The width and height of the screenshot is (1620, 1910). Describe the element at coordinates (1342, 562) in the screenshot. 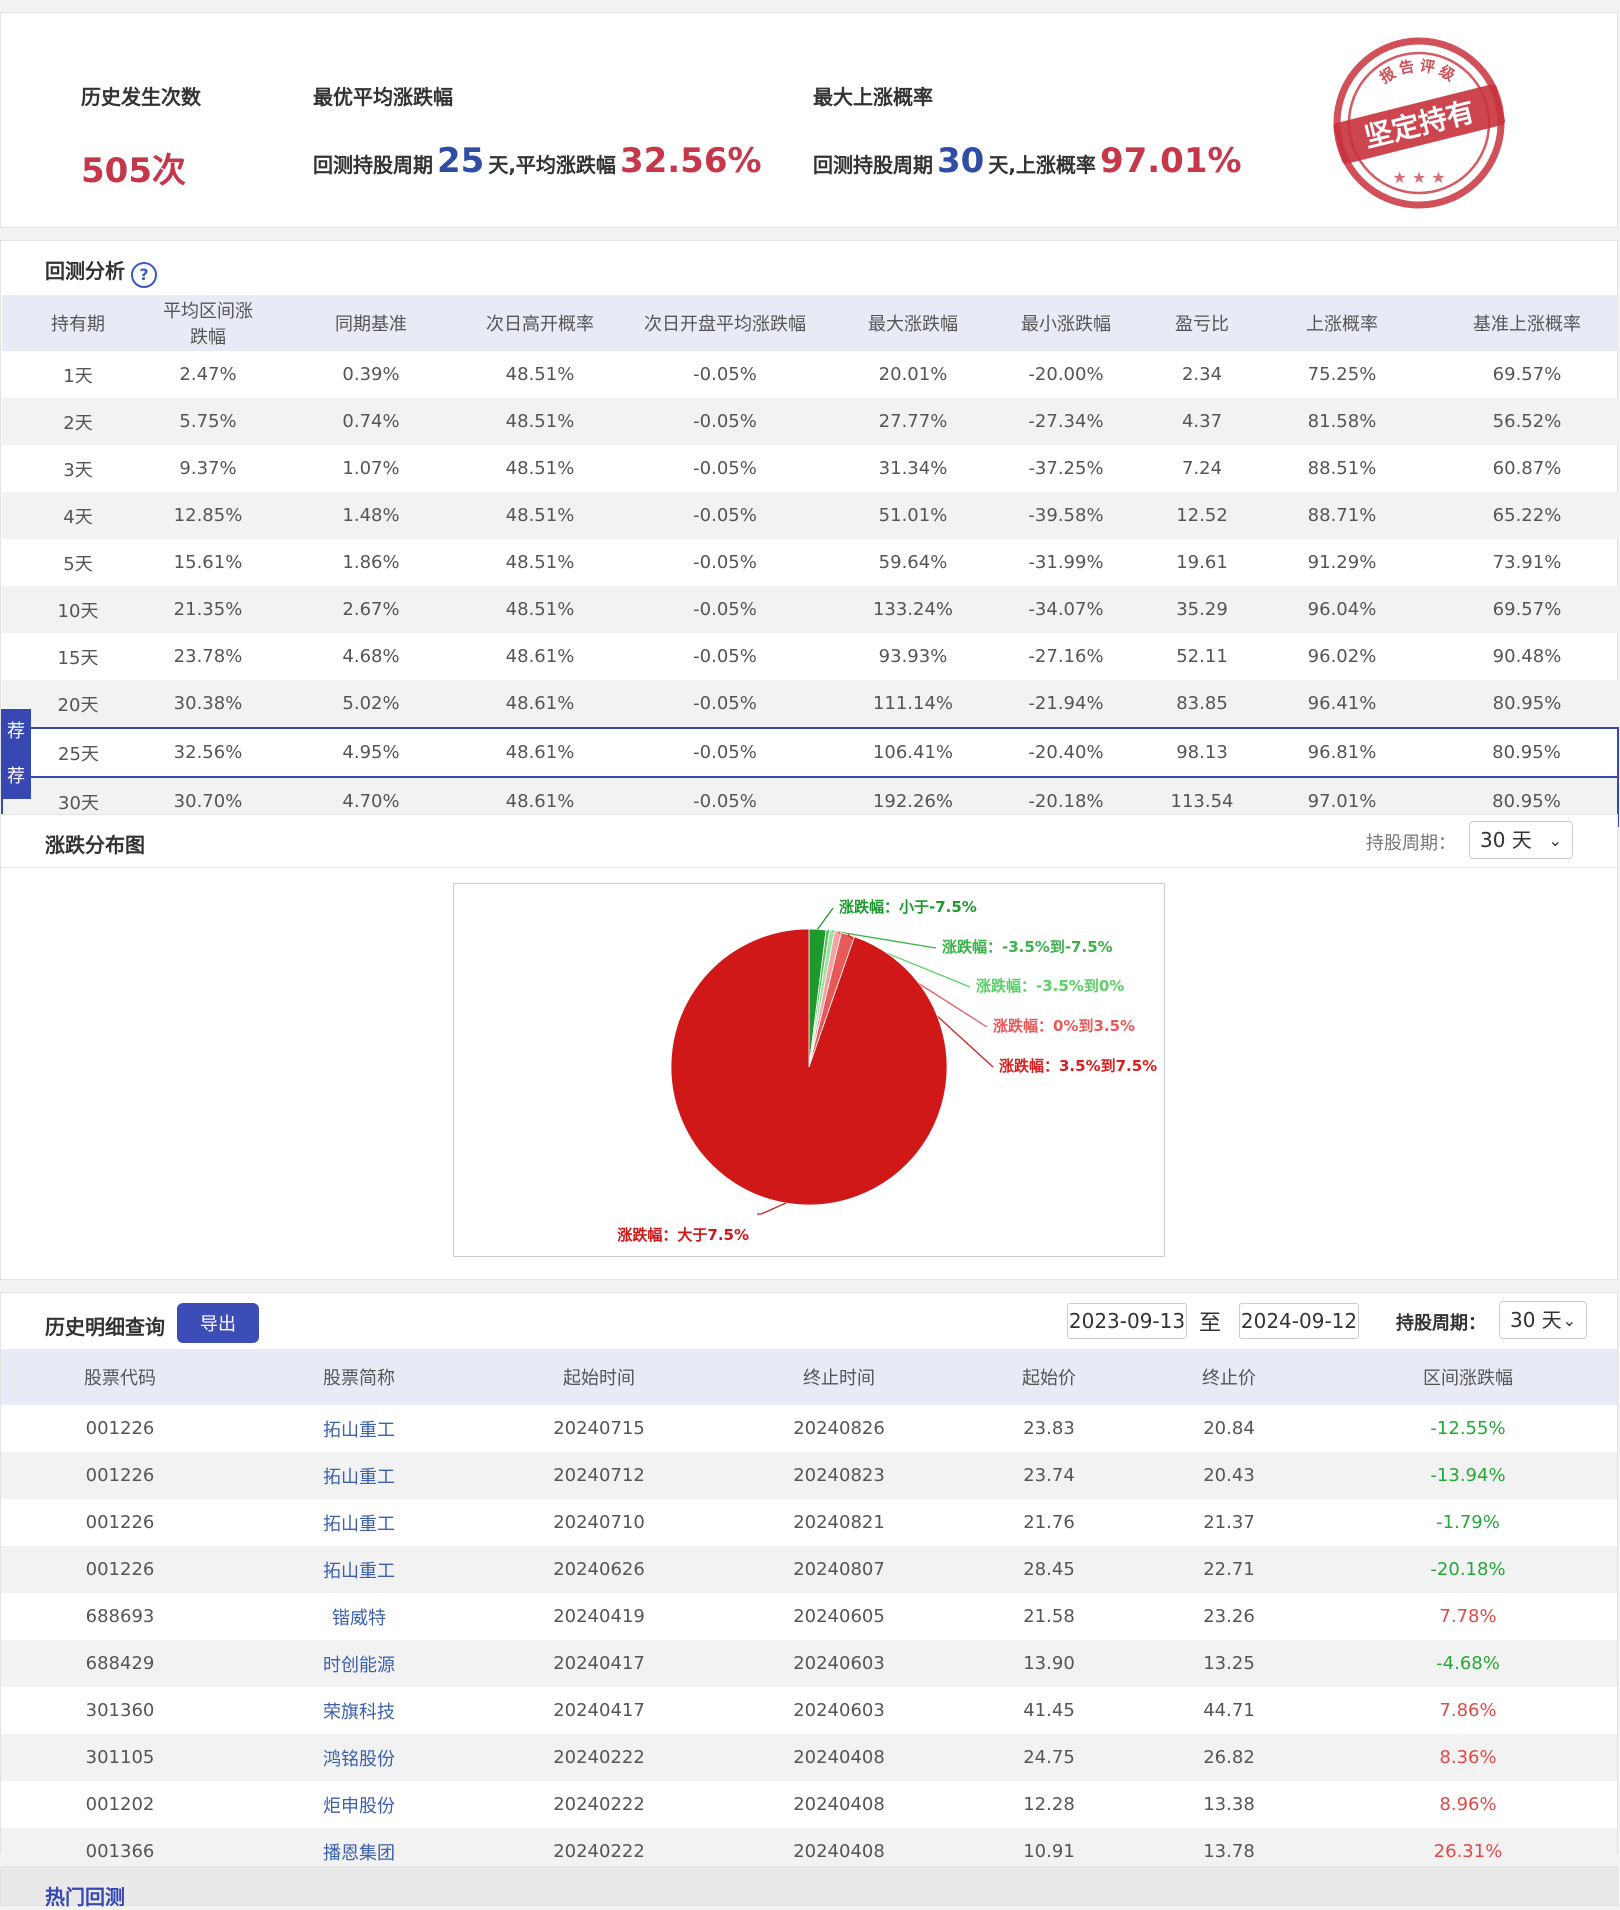

I see `backtest-cell: 91.29%` at that location.